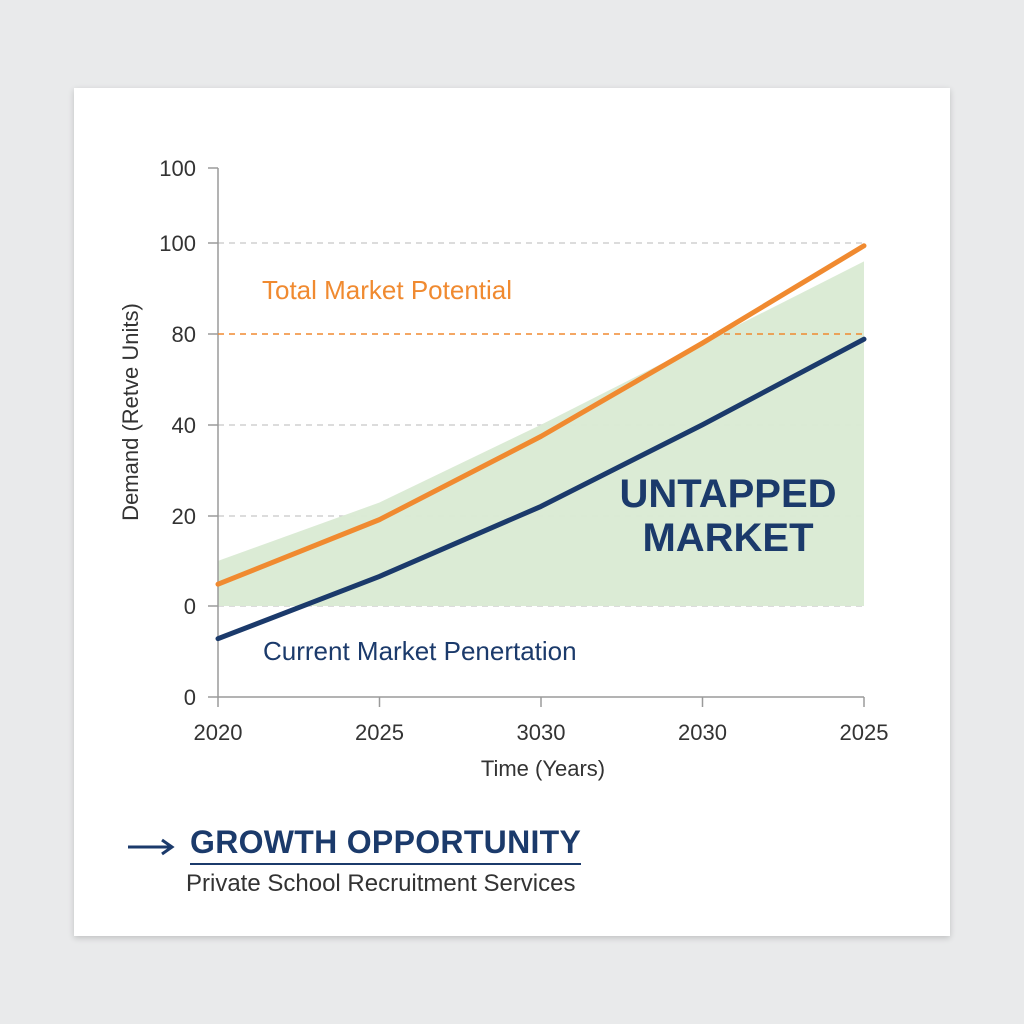 The height and width of the screenshot is (1024, 1024). Describe the element at coordinates (387, 290) in the screenshot. I see `total-market-potential-label: Total Market Potential` at that location.